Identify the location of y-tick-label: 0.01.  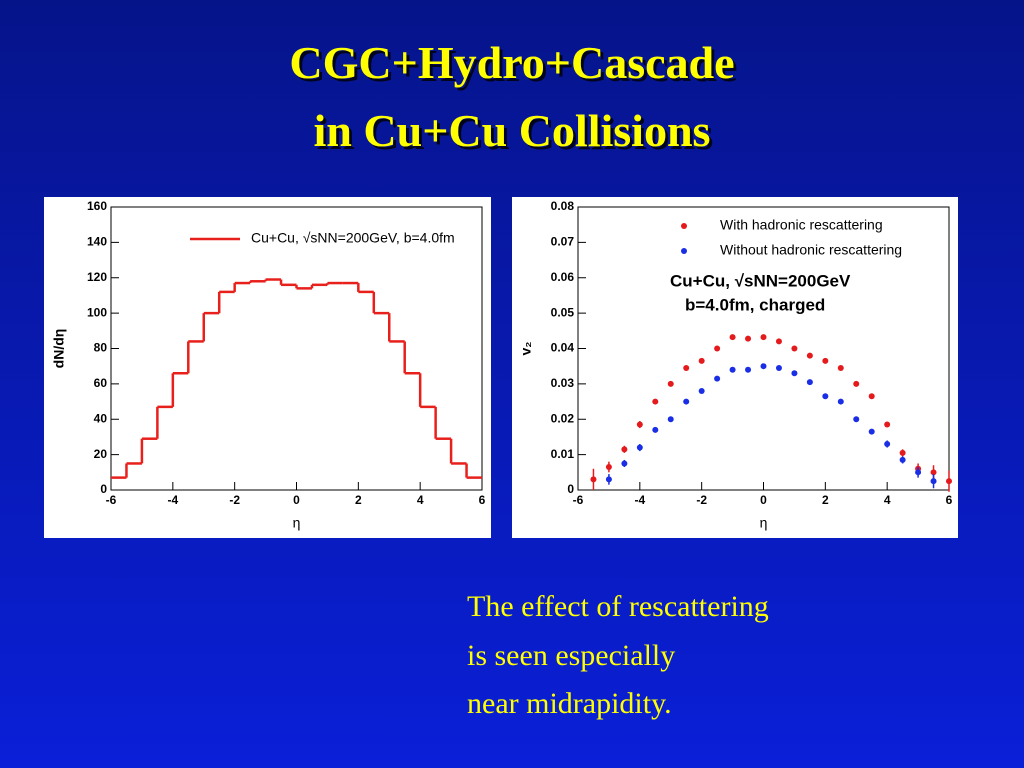
(563, 454).